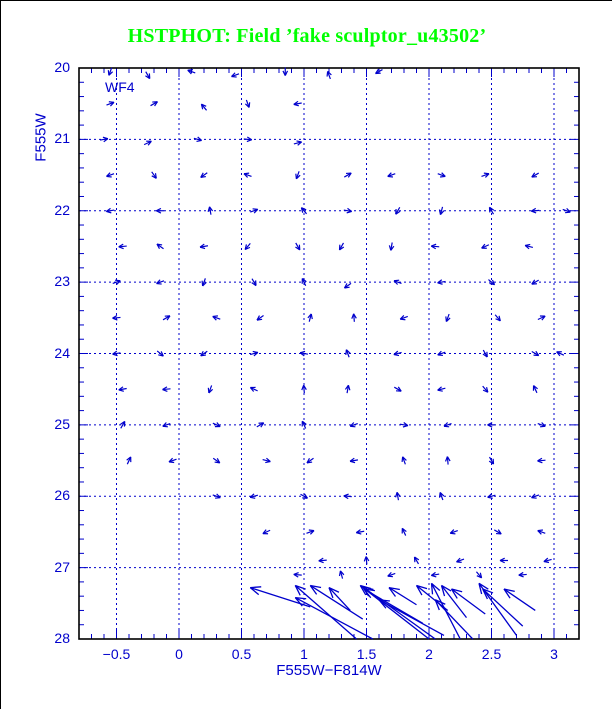  Describe the element at coordinates (52, 210) in the screenshot. I see `y-tick-label: 22` at that location.